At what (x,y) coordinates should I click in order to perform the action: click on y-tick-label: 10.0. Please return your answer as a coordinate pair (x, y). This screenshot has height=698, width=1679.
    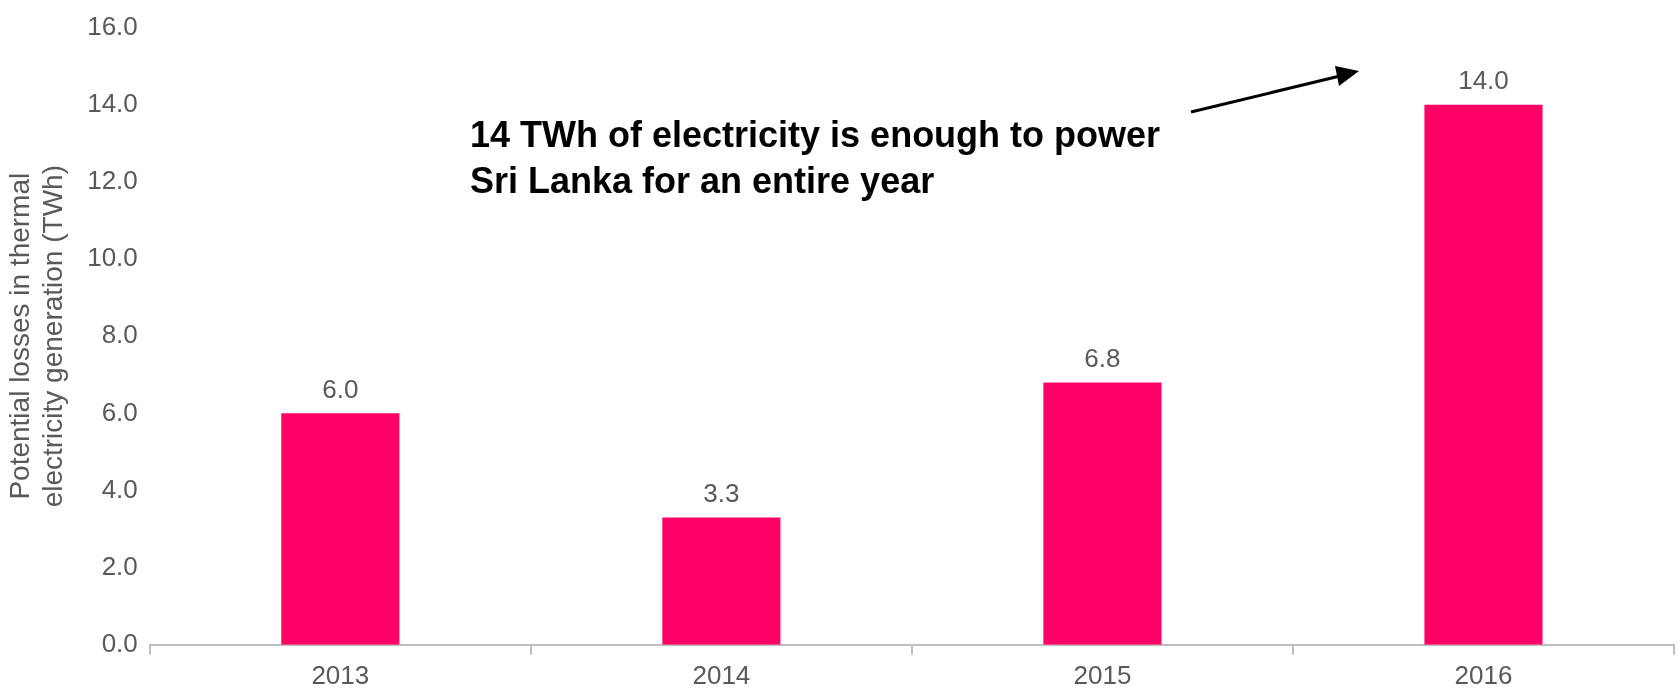
    Looking at the image, I should click on (112, 257).